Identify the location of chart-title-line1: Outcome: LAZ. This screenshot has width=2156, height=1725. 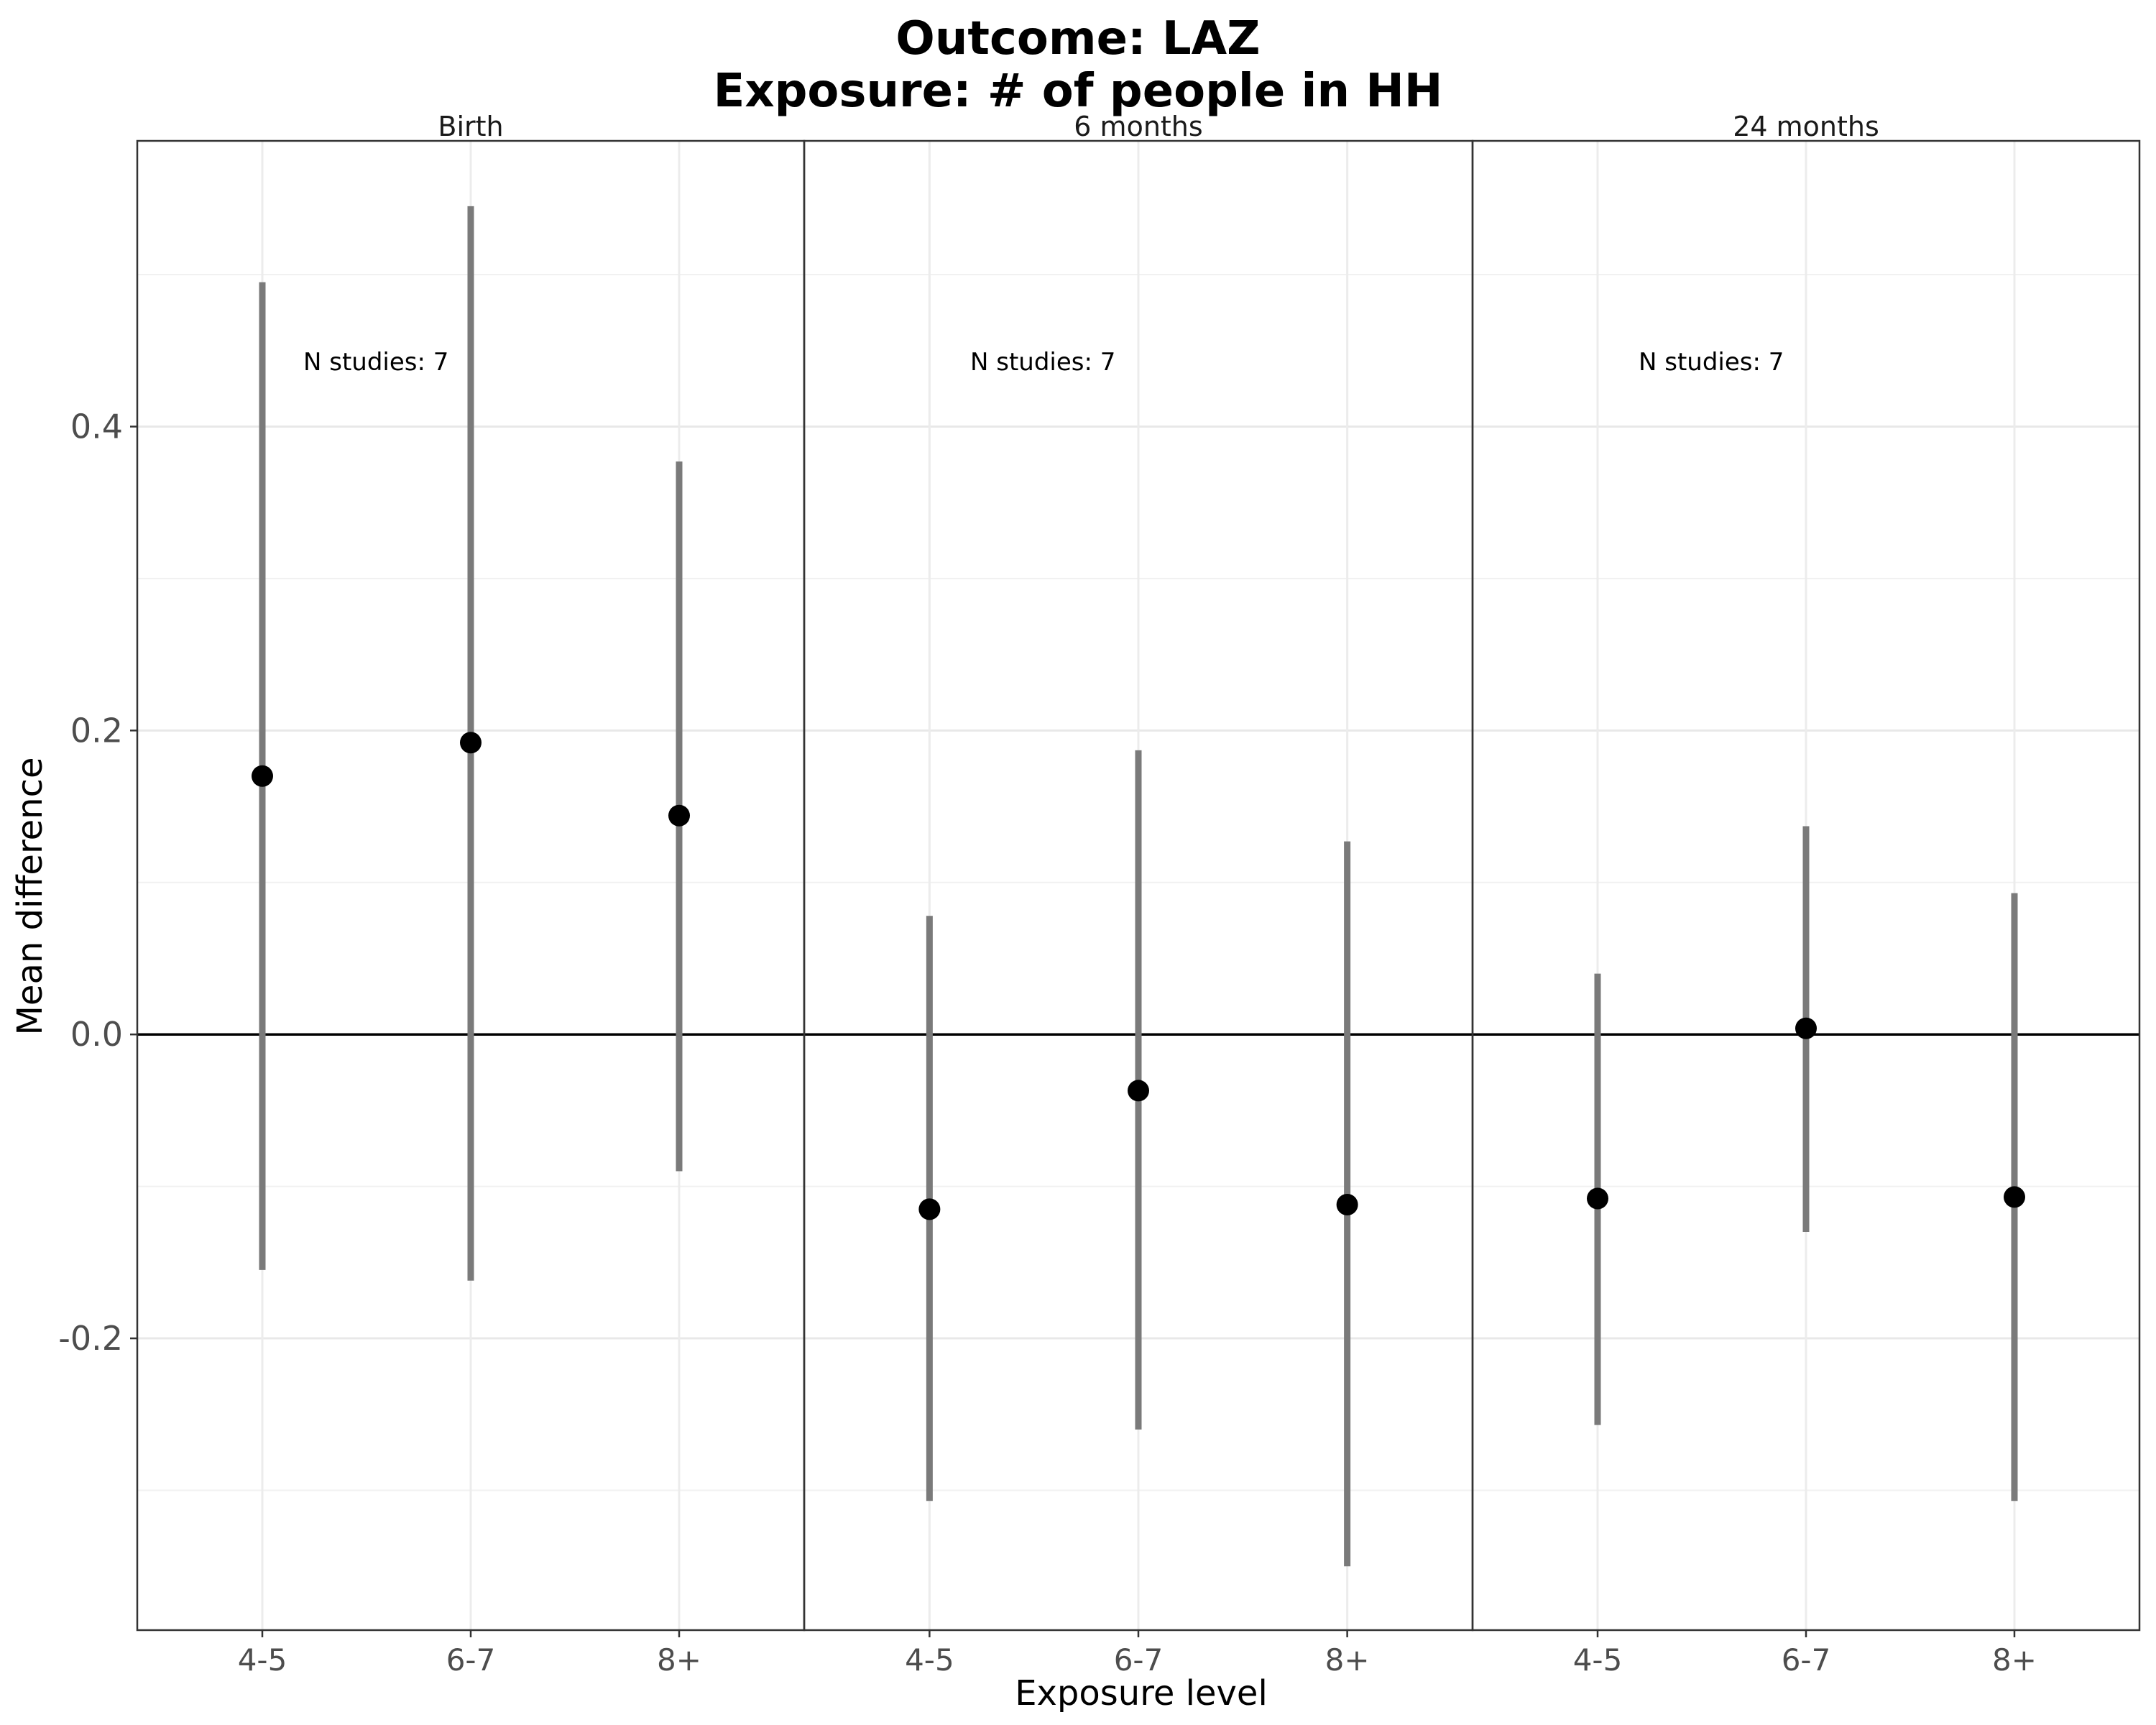
(1077, 38).